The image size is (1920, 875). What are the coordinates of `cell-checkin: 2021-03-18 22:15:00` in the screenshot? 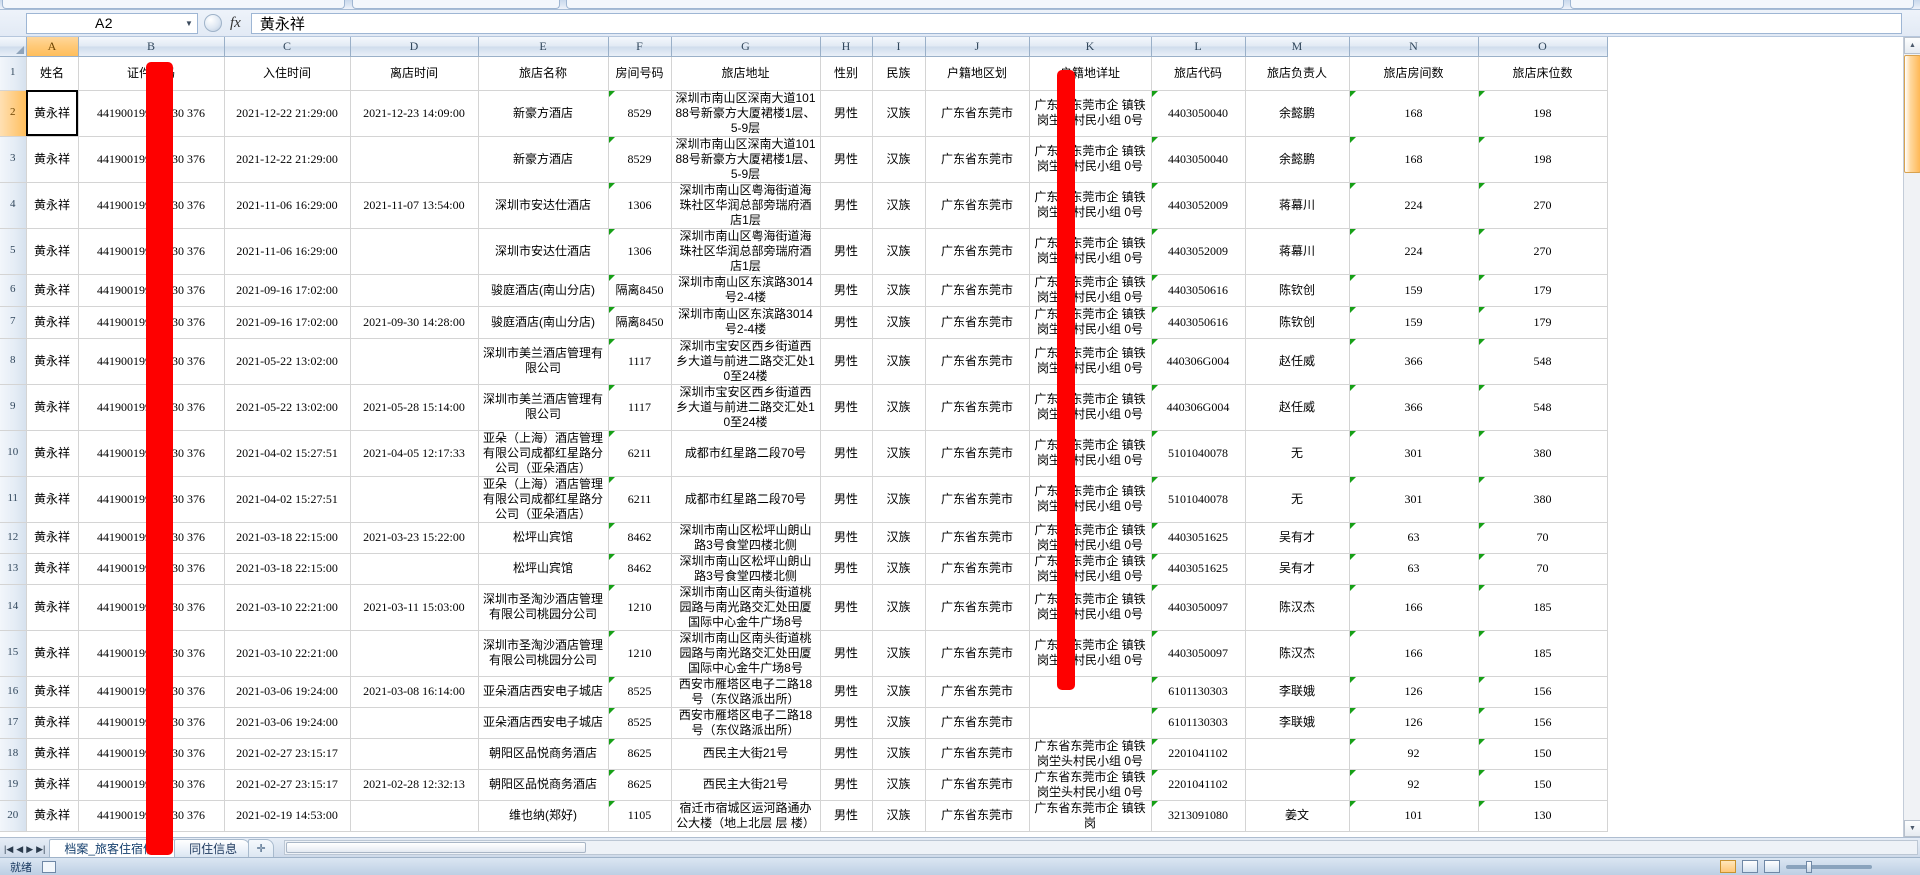 It's located at (287, 569).